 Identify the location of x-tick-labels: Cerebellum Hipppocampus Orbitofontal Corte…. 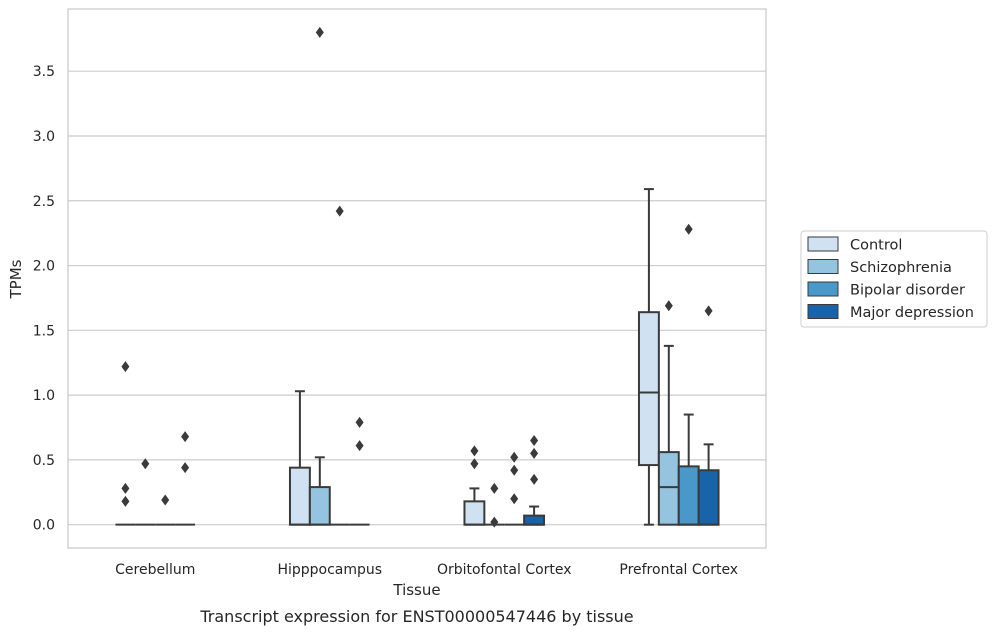
(426, 570).